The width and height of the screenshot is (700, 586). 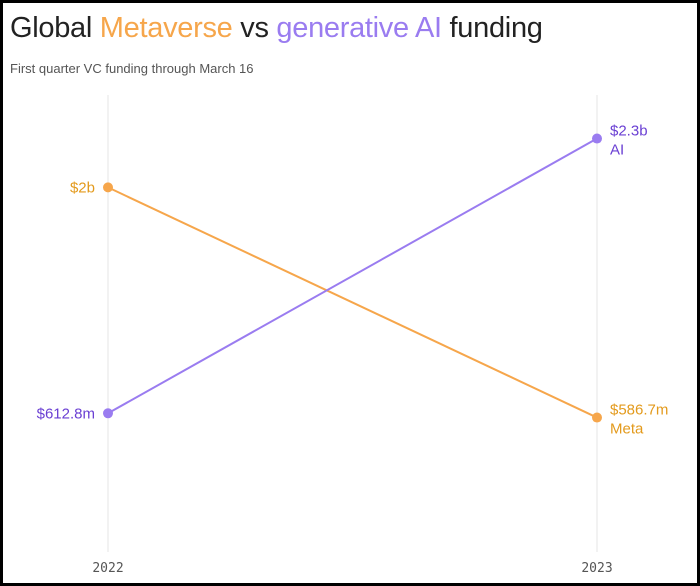 I want to click on series-name-label-meta: Meta, so click(x=627, y=429).